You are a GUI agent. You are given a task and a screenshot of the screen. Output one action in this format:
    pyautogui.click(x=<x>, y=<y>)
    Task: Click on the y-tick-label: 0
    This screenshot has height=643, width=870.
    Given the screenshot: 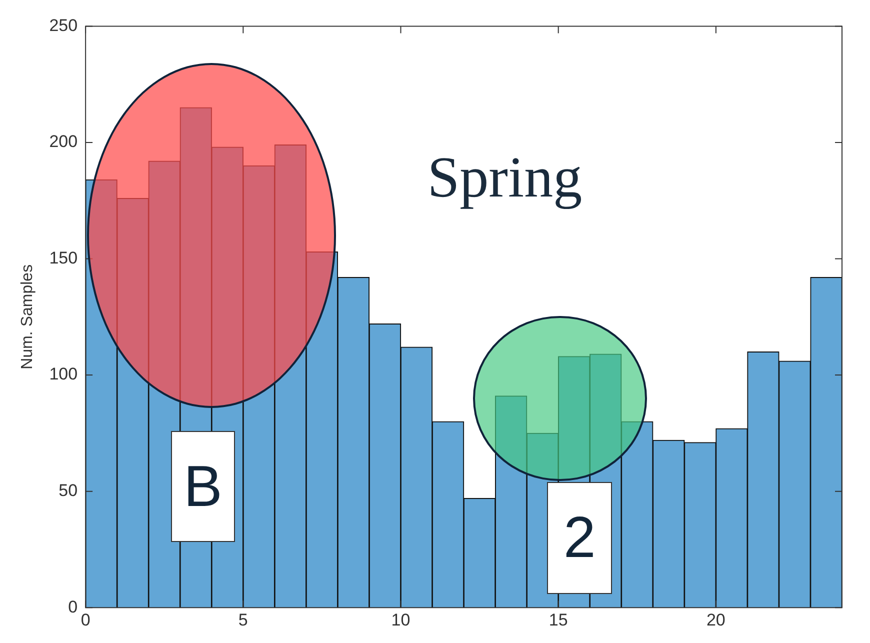 What is the action you would take?
    pyautogui.click(x=73, y=606)
    